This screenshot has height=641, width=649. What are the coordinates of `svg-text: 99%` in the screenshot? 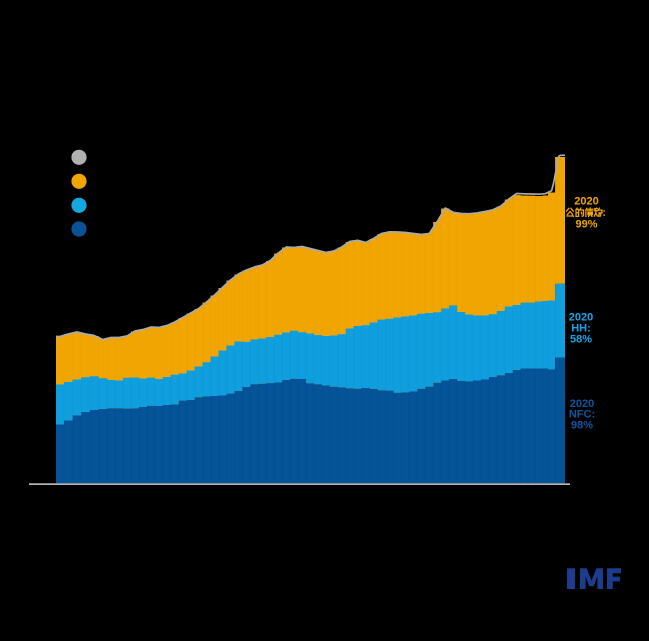 It's located at (586, 225).